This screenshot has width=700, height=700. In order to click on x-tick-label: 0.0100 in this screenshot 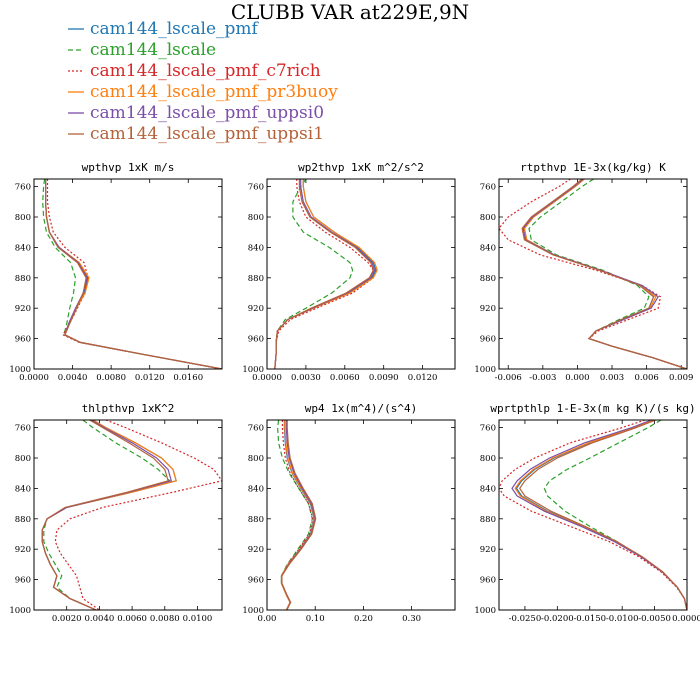, I will do `click(198, 619)`.